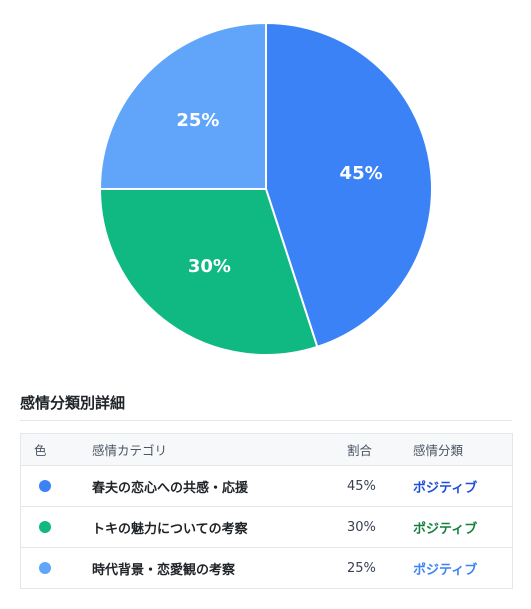  What do you see at coordinates (266, 486) in the screenshot?
I see `table-row: 春夫の恋心への共感・応援 45% ポジティブ` at bounding box center [266, 486].